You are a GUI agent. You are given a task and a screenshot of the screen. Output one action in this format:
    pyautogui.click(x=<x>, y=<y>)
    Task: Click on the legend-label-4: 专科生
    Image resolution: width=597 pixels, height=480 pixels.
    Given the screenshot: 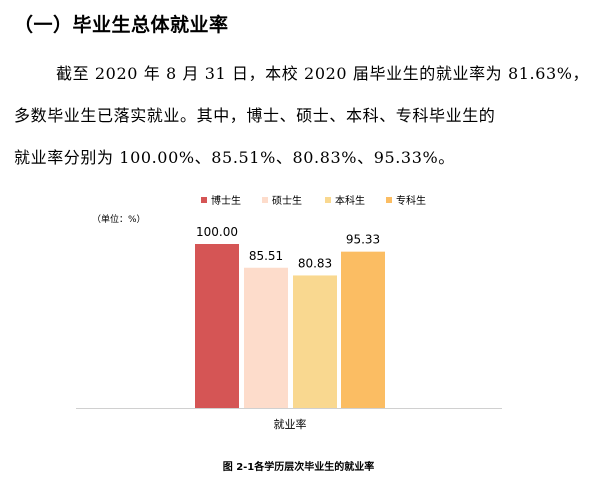 What is the action you would take?
    pyautogui.click(x=411, y=200)
    